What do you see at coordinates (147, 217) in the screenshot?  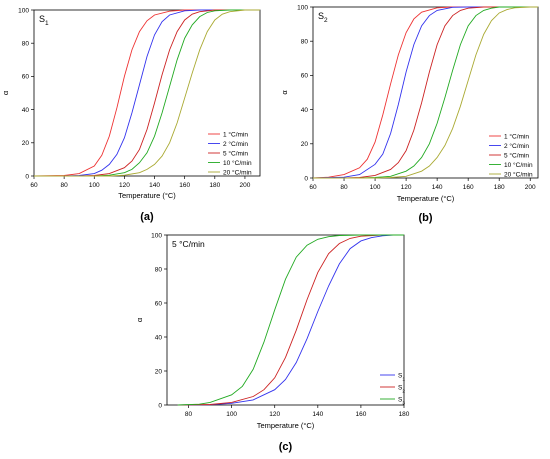 I see `panel-label: (a)` at bounding box center [147, 217].